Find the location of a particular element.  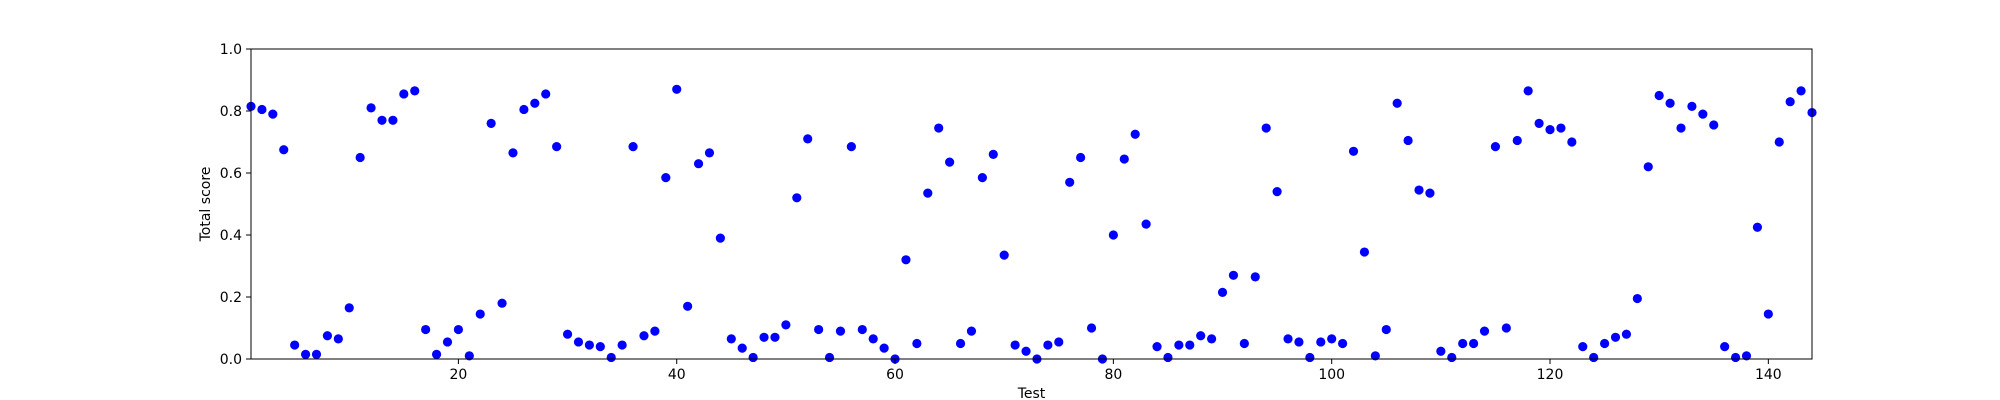

x-tick-label: 120 is located at coordinates (1550, 375).